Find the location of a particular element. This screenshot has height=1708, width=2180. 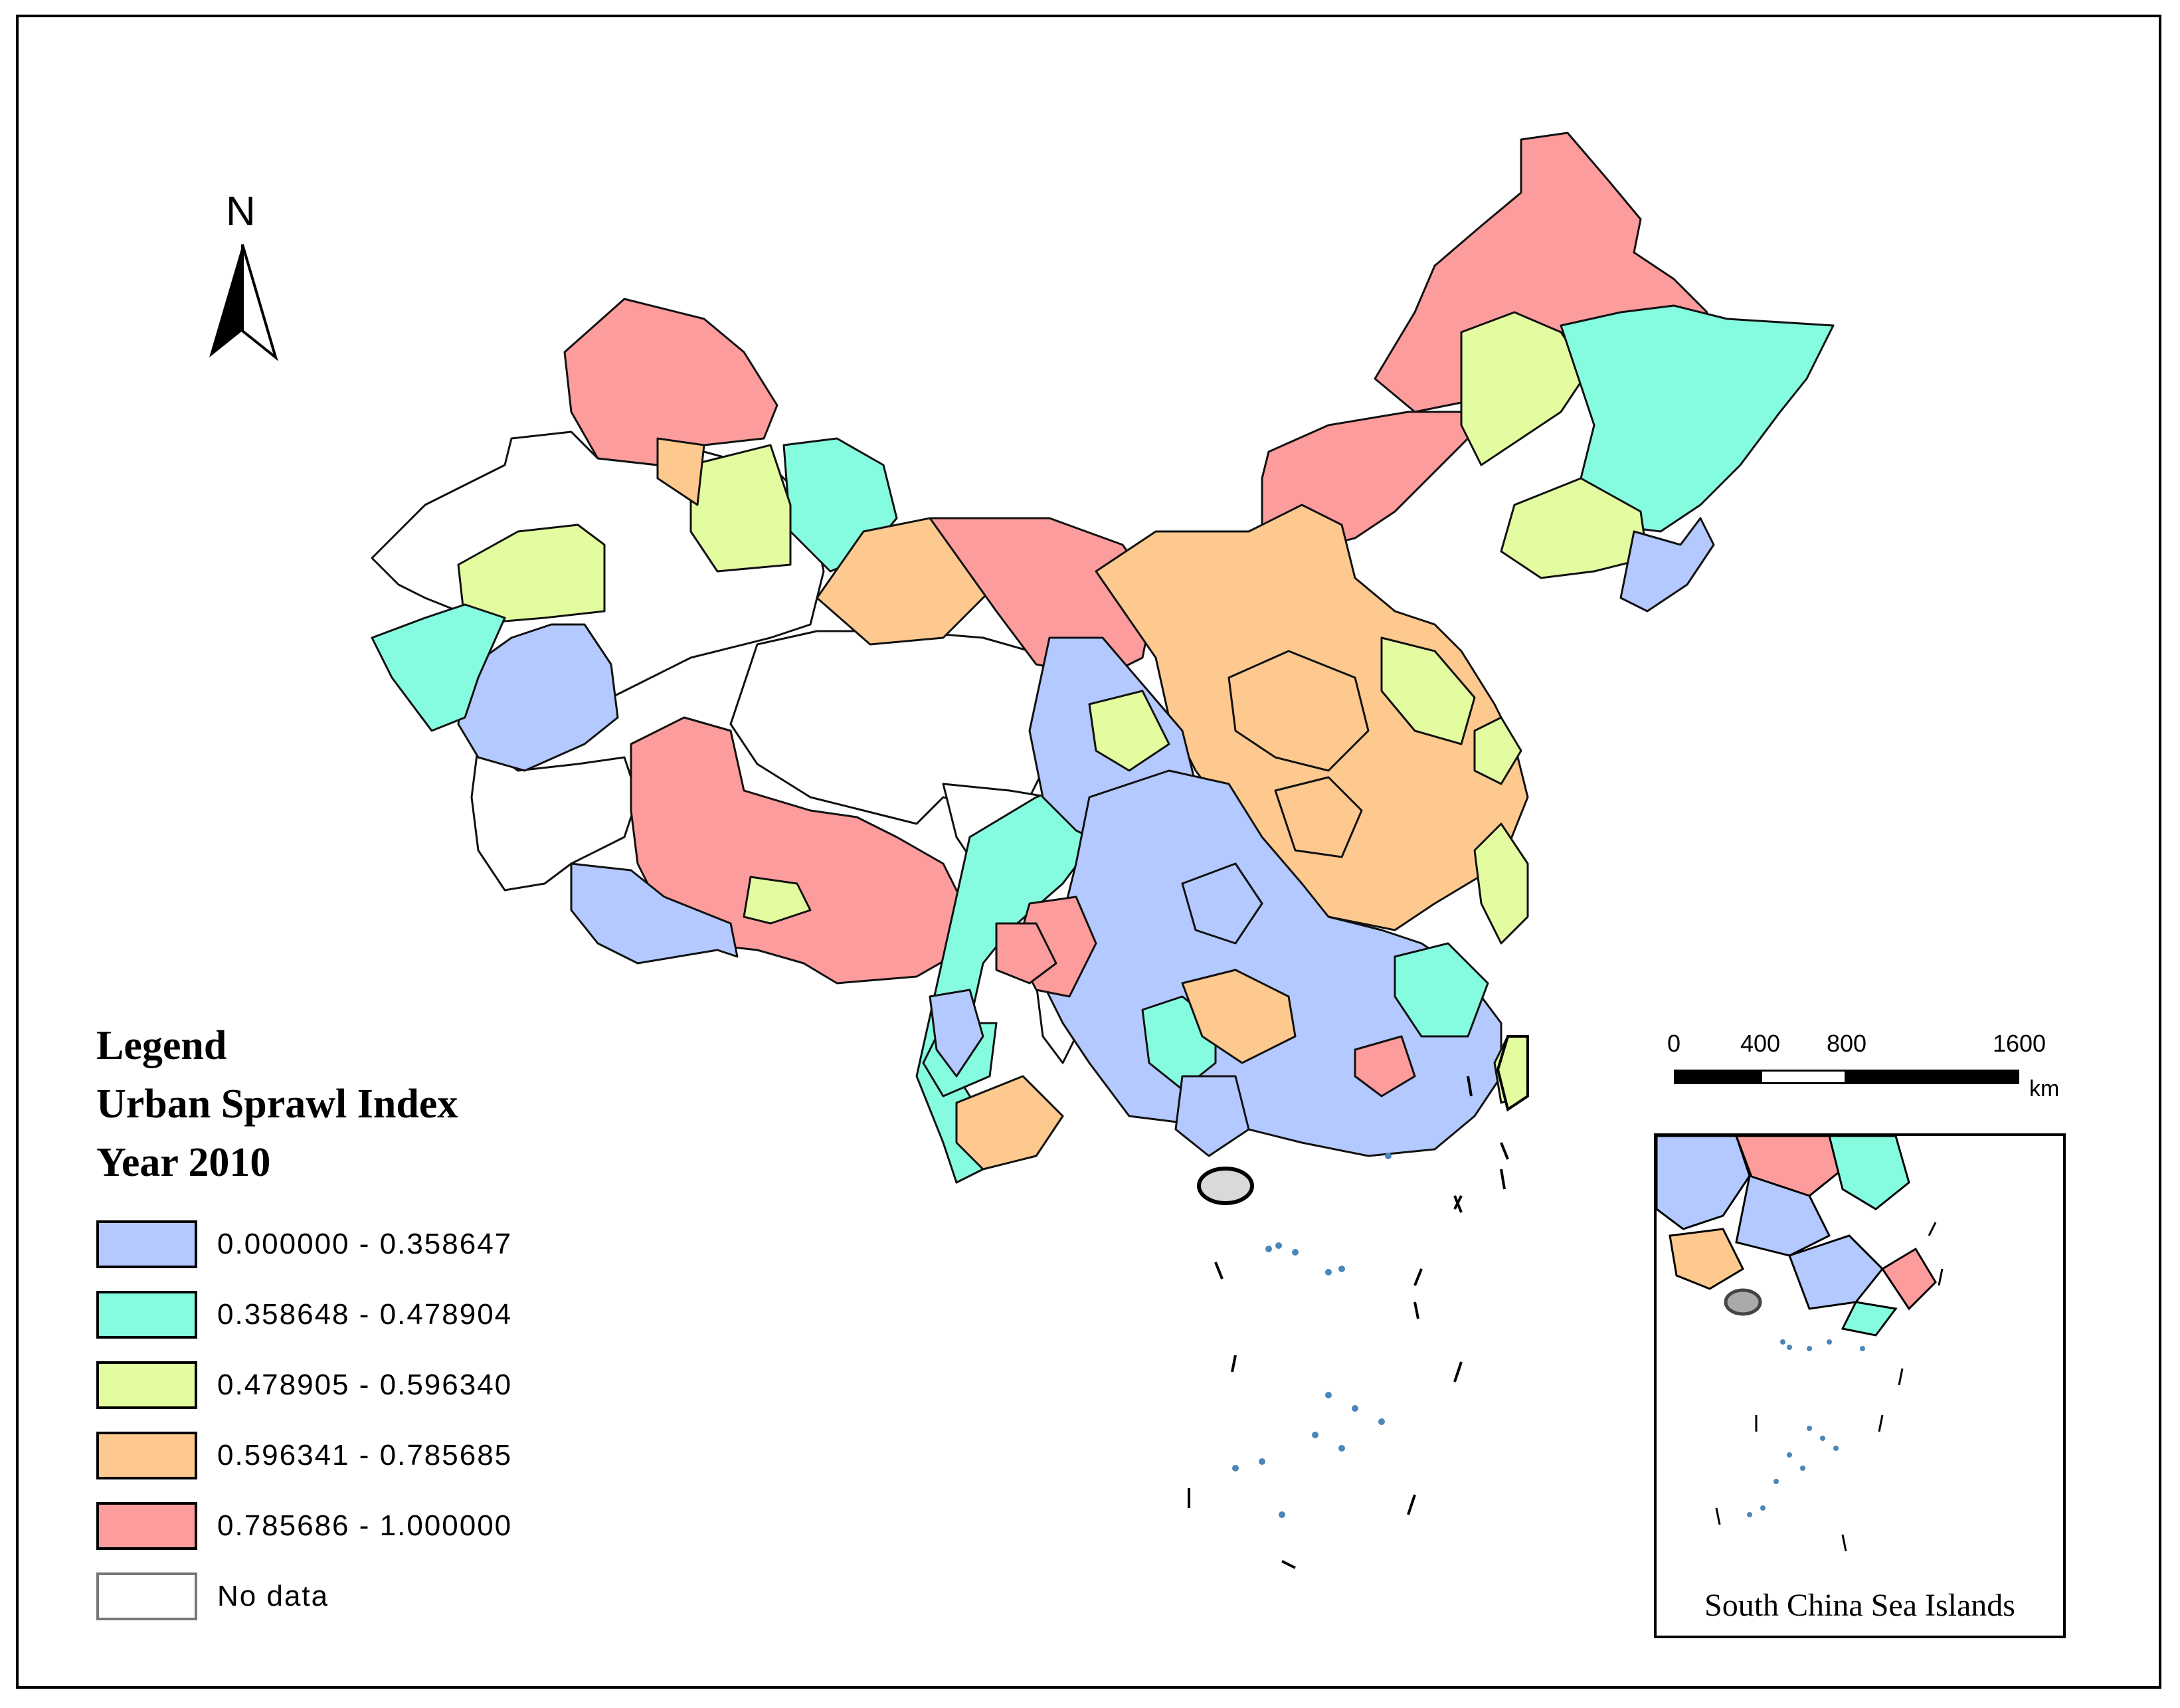

legend-label: 0.000000 - 0.358647 is located at coordinates (365, 1244).